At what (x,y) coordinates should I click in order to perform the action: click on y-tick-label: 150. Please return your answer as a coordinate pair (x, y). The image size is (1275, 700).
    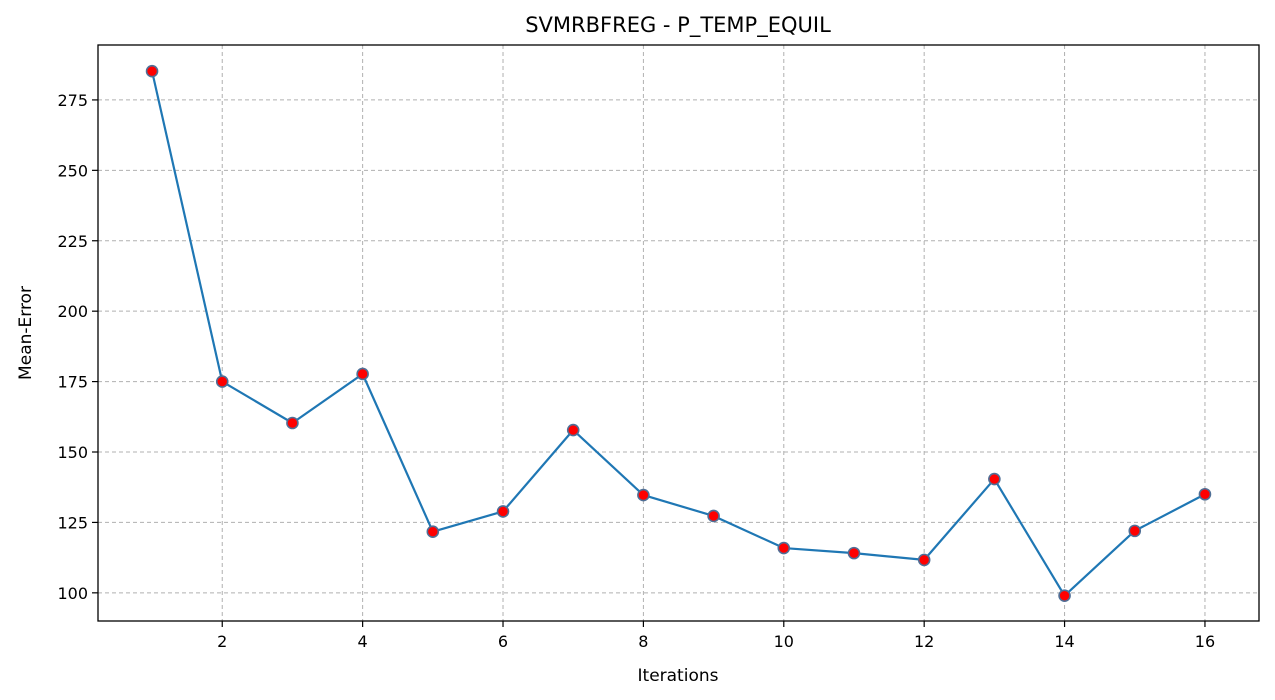
    Looking at the image, I should click on (72, 452).